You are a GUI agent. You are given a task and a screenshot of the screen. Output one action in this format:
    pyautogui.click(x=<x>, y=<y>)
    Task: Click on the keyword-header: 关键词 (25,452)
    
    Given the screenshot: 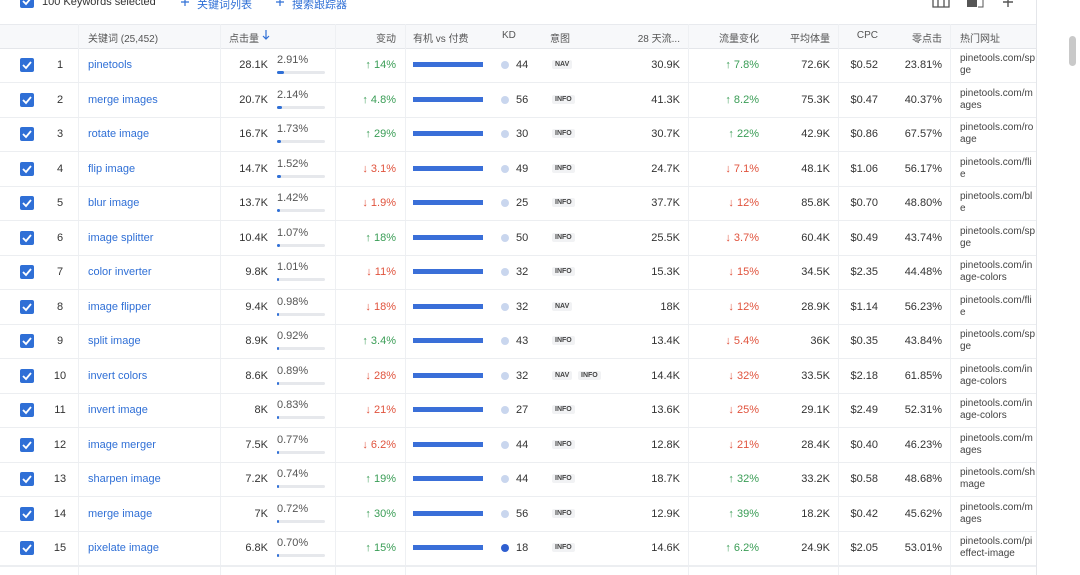 What is the action you would take?
    pyautogui.click(x=123, y=39)
    